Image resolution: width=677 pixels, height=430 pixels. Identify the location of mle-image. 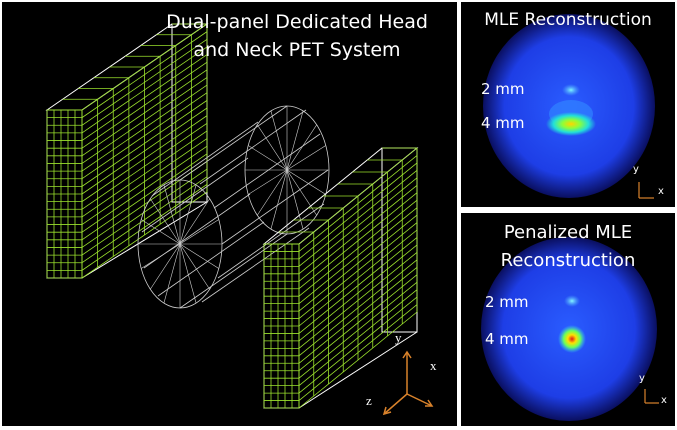
(569, 106).